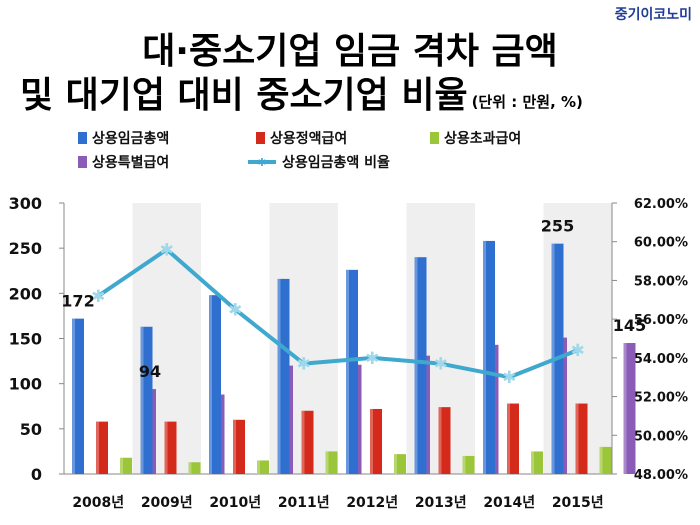  Describe the element at coordinates (167, 503) in the screenshot. I see `x-tick-label: 2009년` at that location.